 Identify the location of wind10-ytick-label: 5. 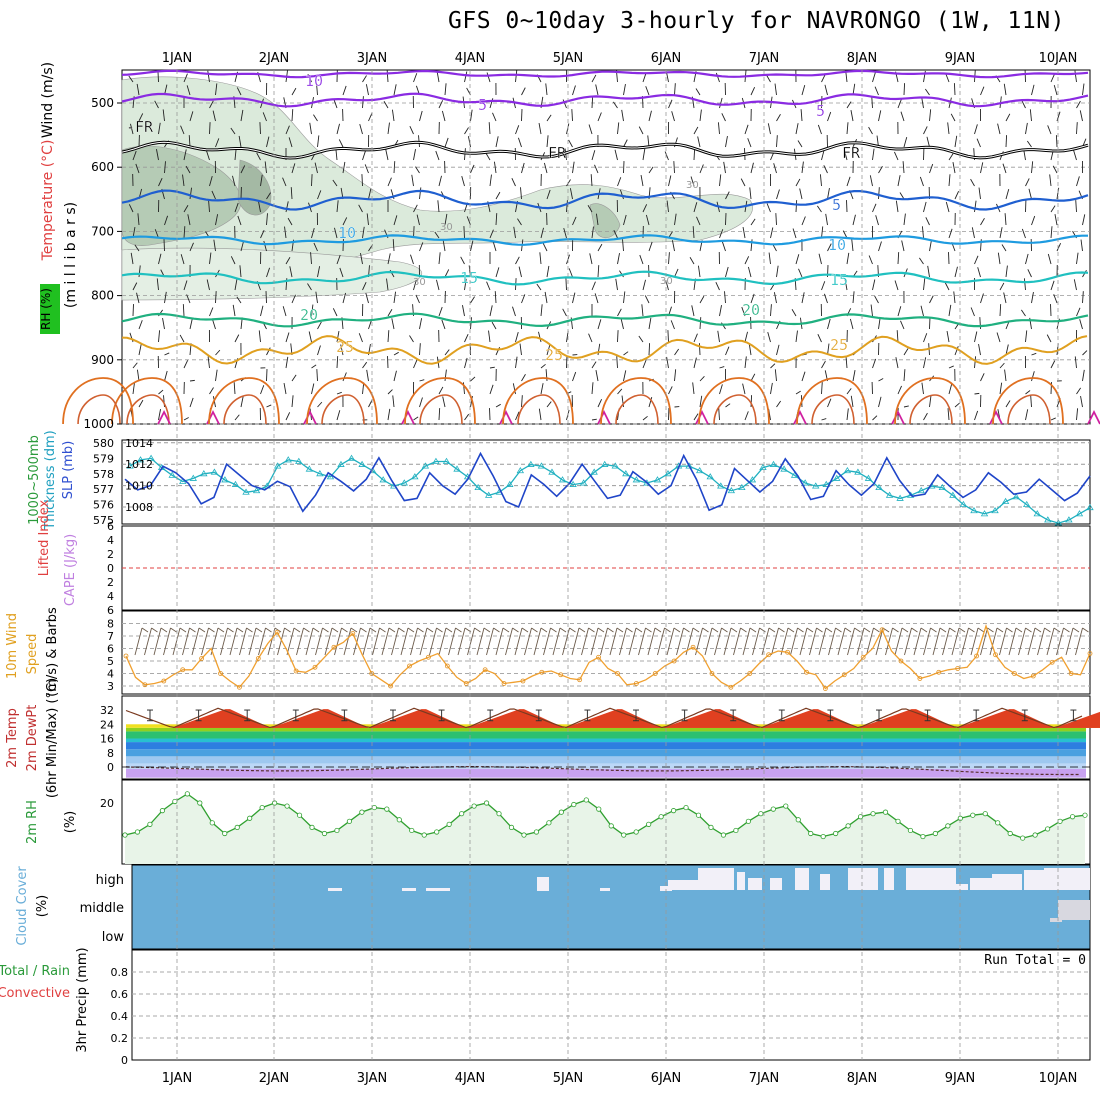
(110, 661).